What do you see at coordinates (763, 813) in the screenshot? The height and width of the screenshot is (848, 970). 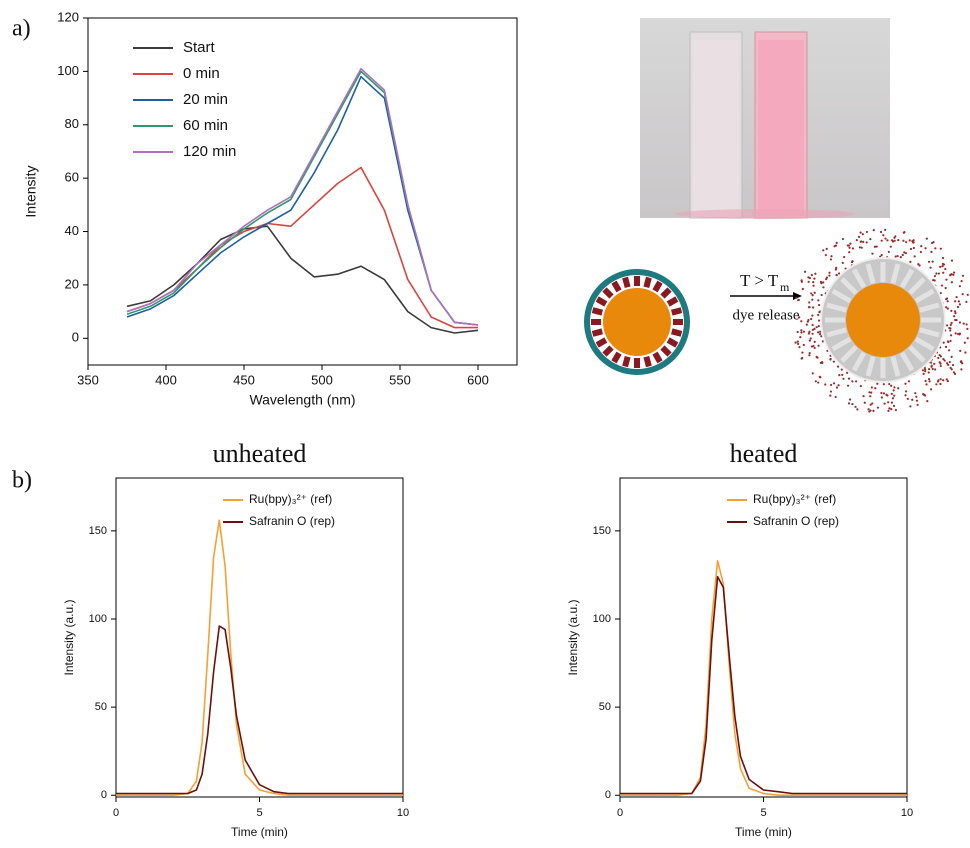 I see `x-tick-label: 5` at bounding box center [763, 813].